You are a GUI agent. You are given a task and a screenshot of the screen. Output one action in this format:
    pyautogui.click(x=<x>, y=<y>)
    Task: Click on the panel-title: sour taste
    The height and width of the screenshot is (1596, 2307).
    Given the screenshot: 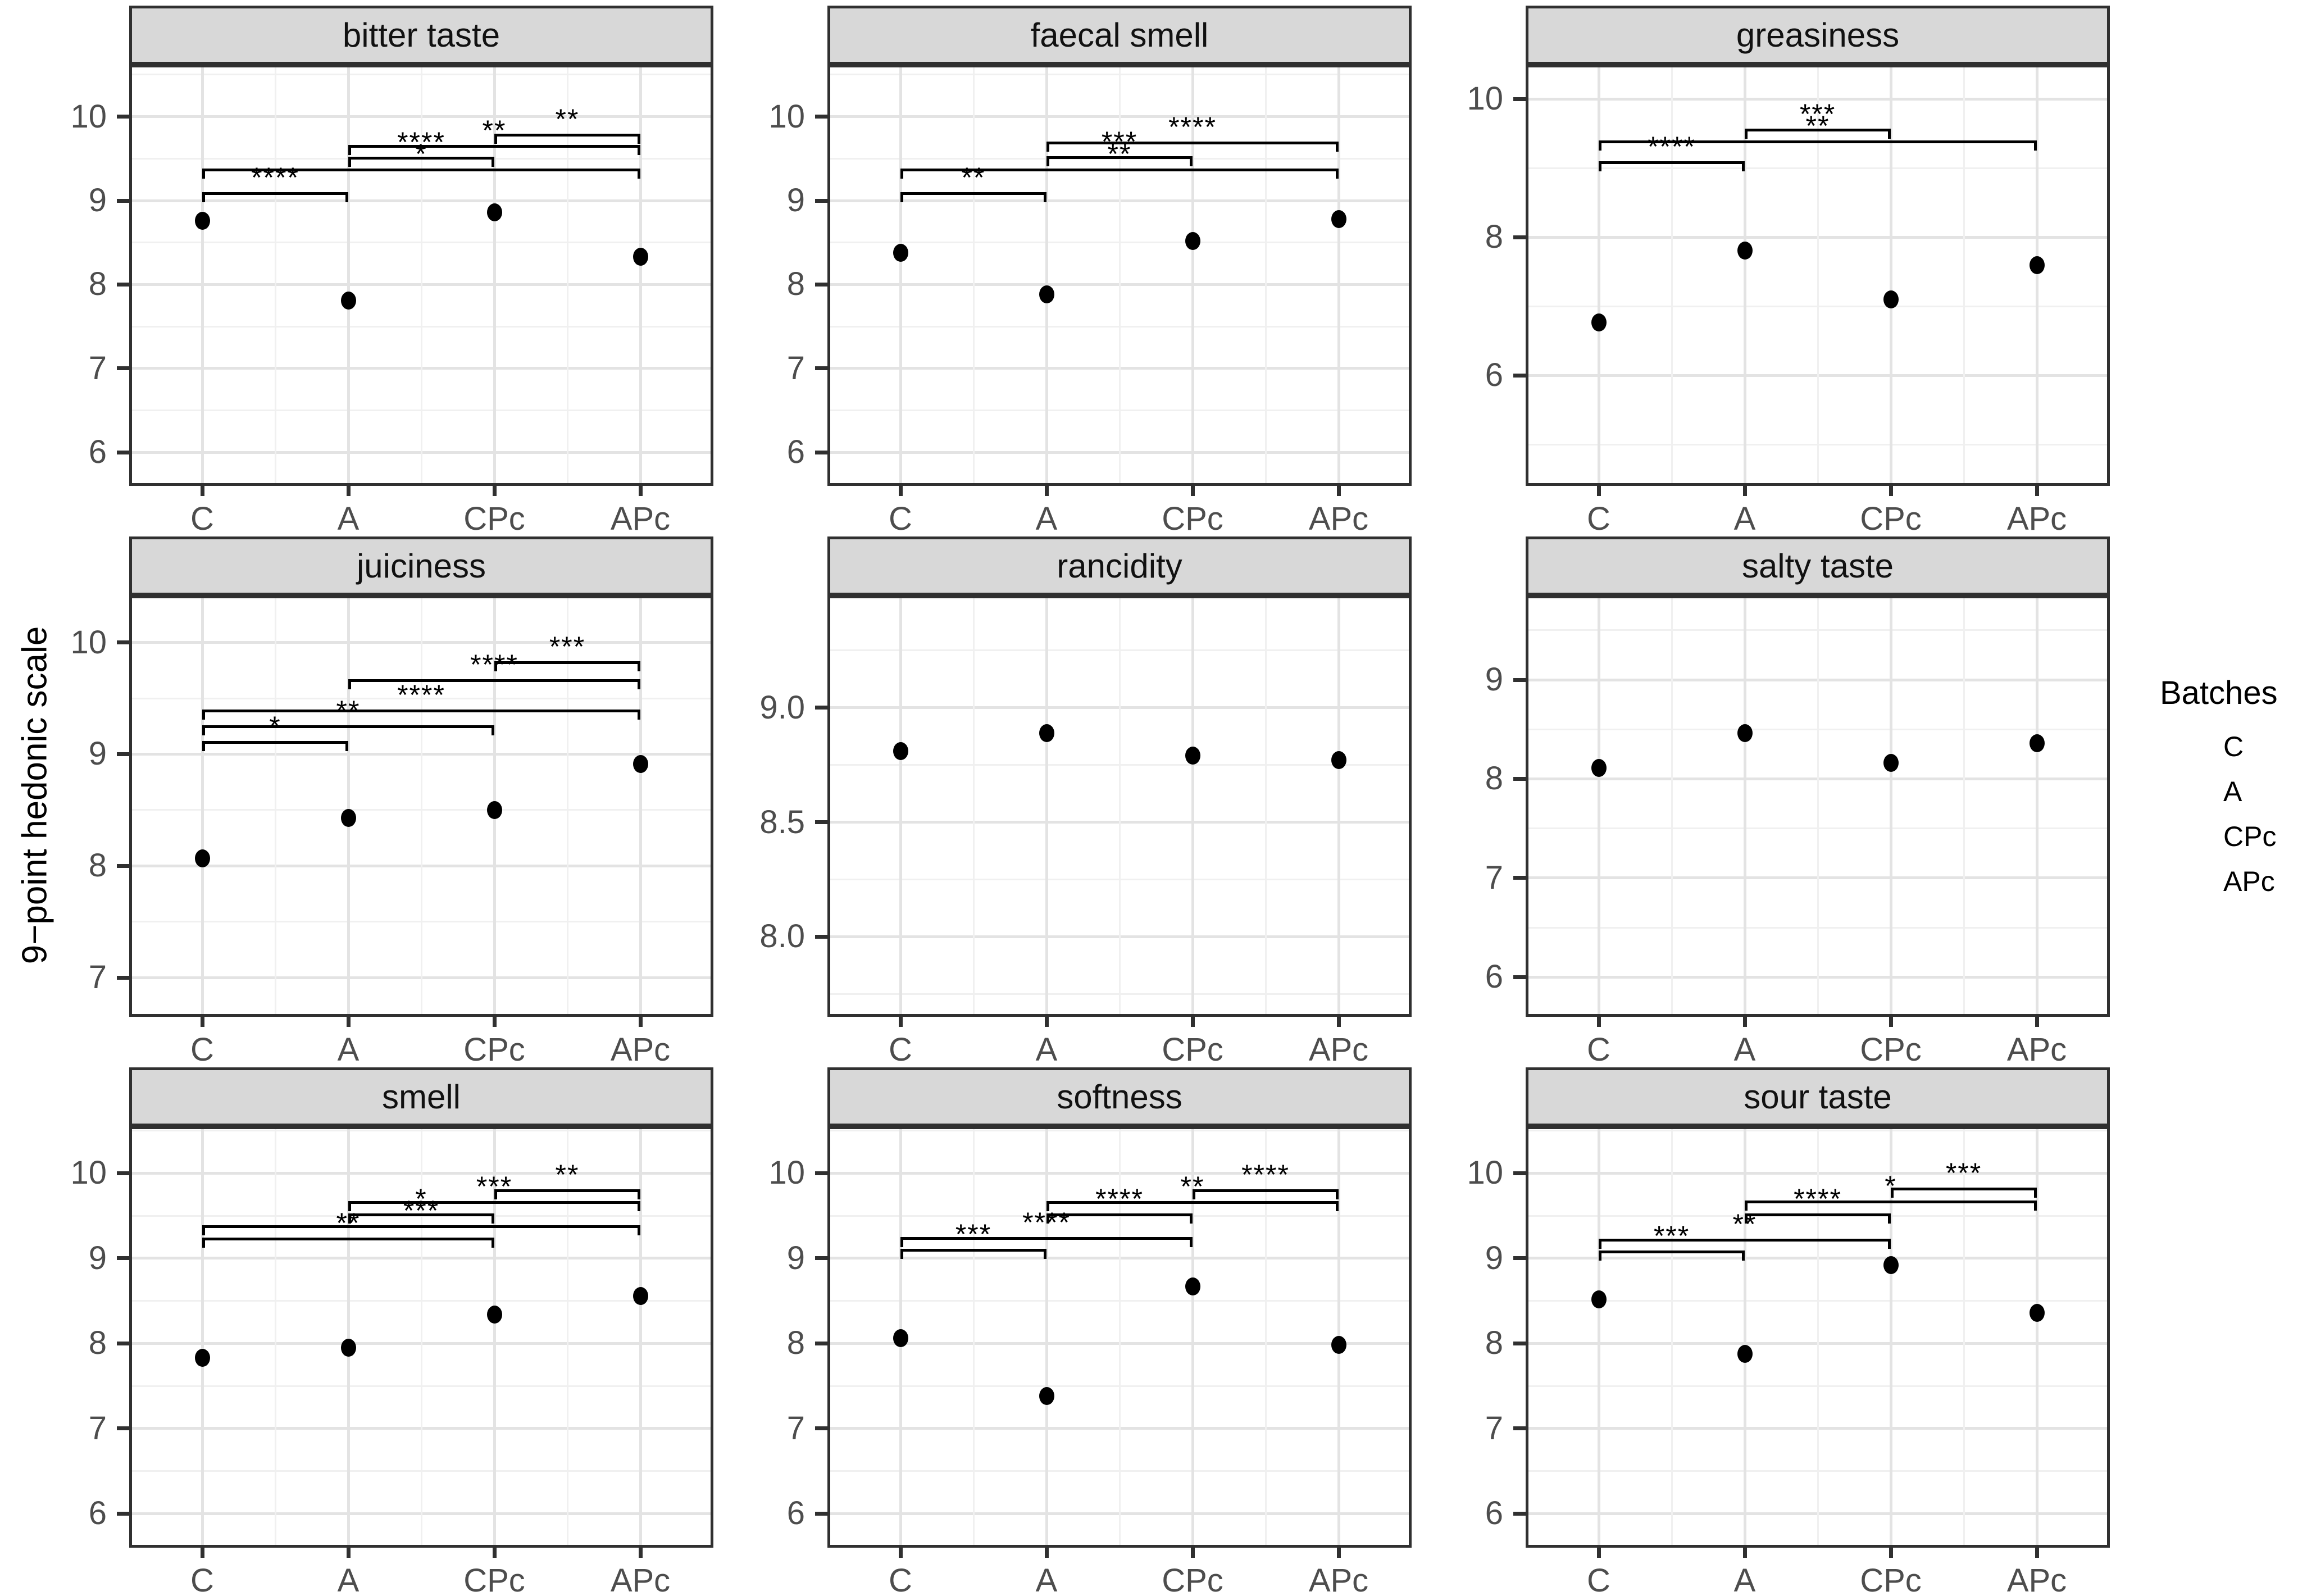 What is the action you would take?
    pyautogui.click(x=1818, y=1097)
    